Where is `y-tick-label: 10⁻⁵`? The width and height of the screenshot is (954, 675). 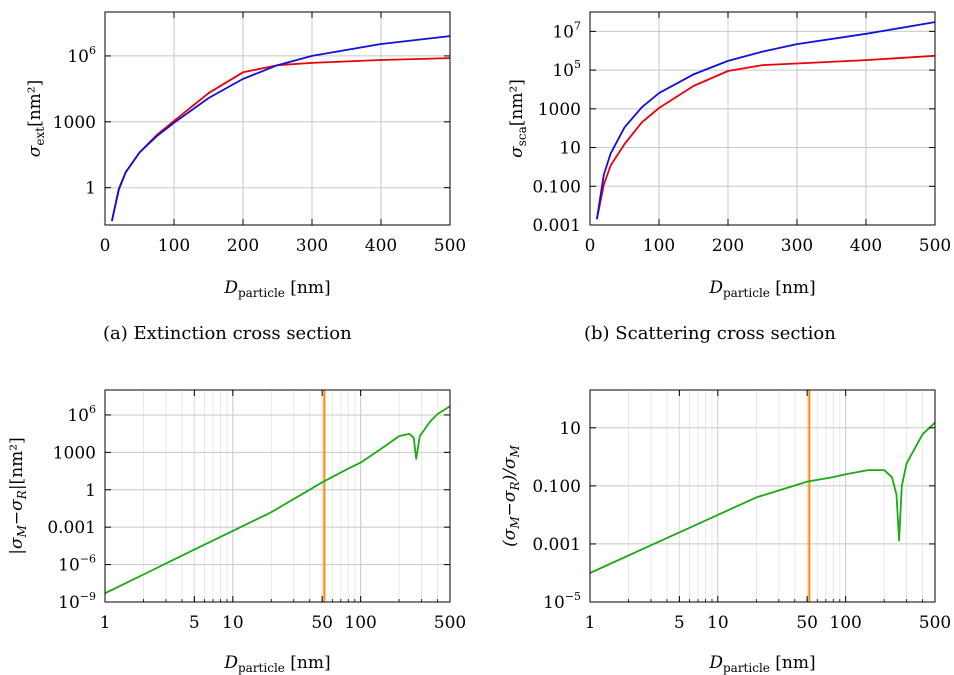 y-tick-label: 10⁻⁵ is located at coordinates (562, 601).